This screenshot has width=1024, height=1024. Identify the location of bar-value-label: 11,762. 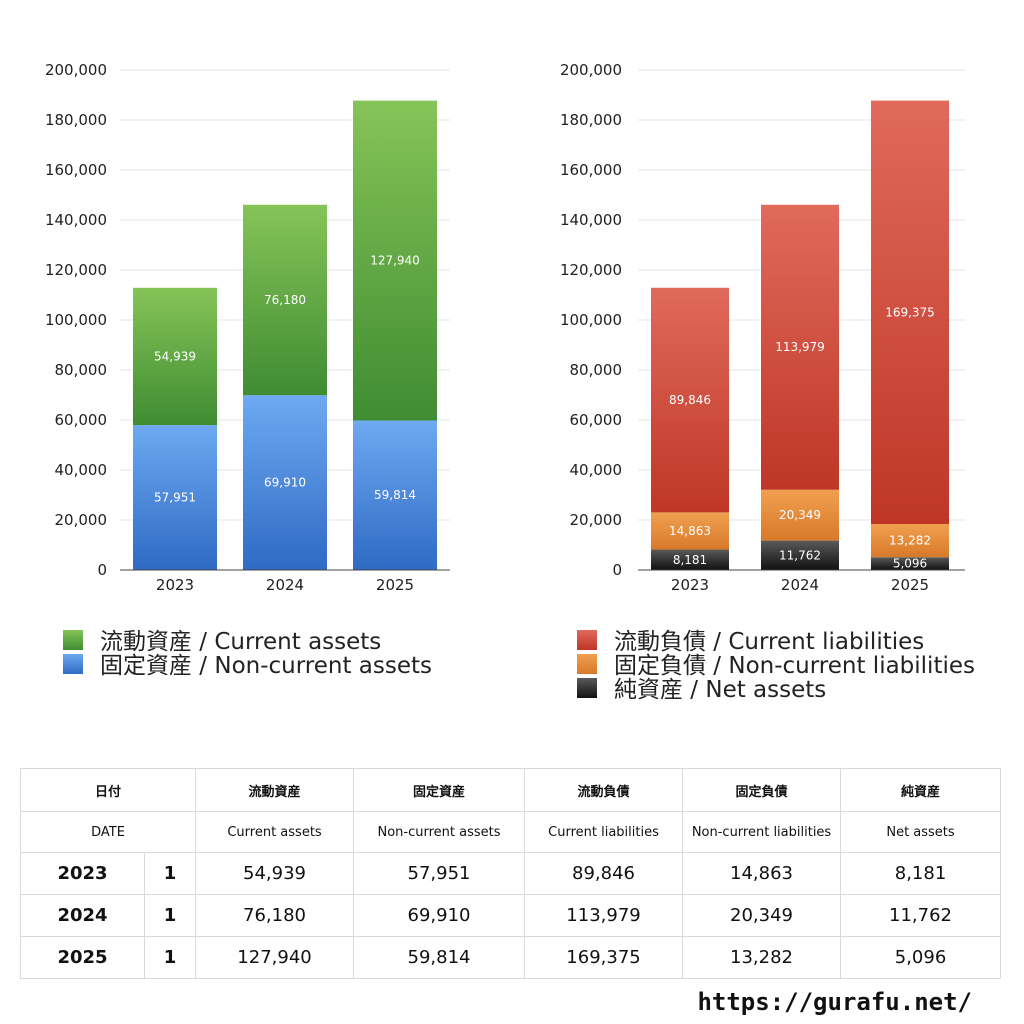
(800, 555).